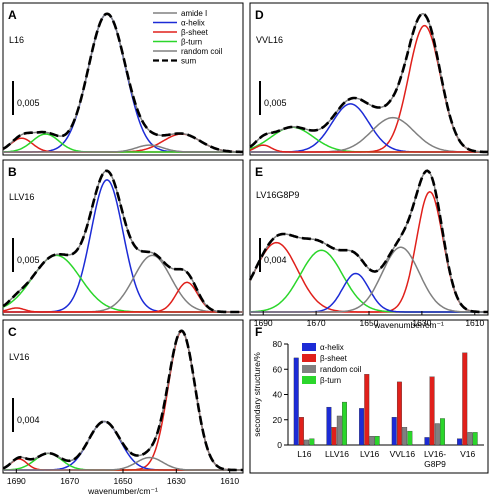 The width and height of the screenshot is (500, 500). I want to click on sum-line-B, so click(122, 241).